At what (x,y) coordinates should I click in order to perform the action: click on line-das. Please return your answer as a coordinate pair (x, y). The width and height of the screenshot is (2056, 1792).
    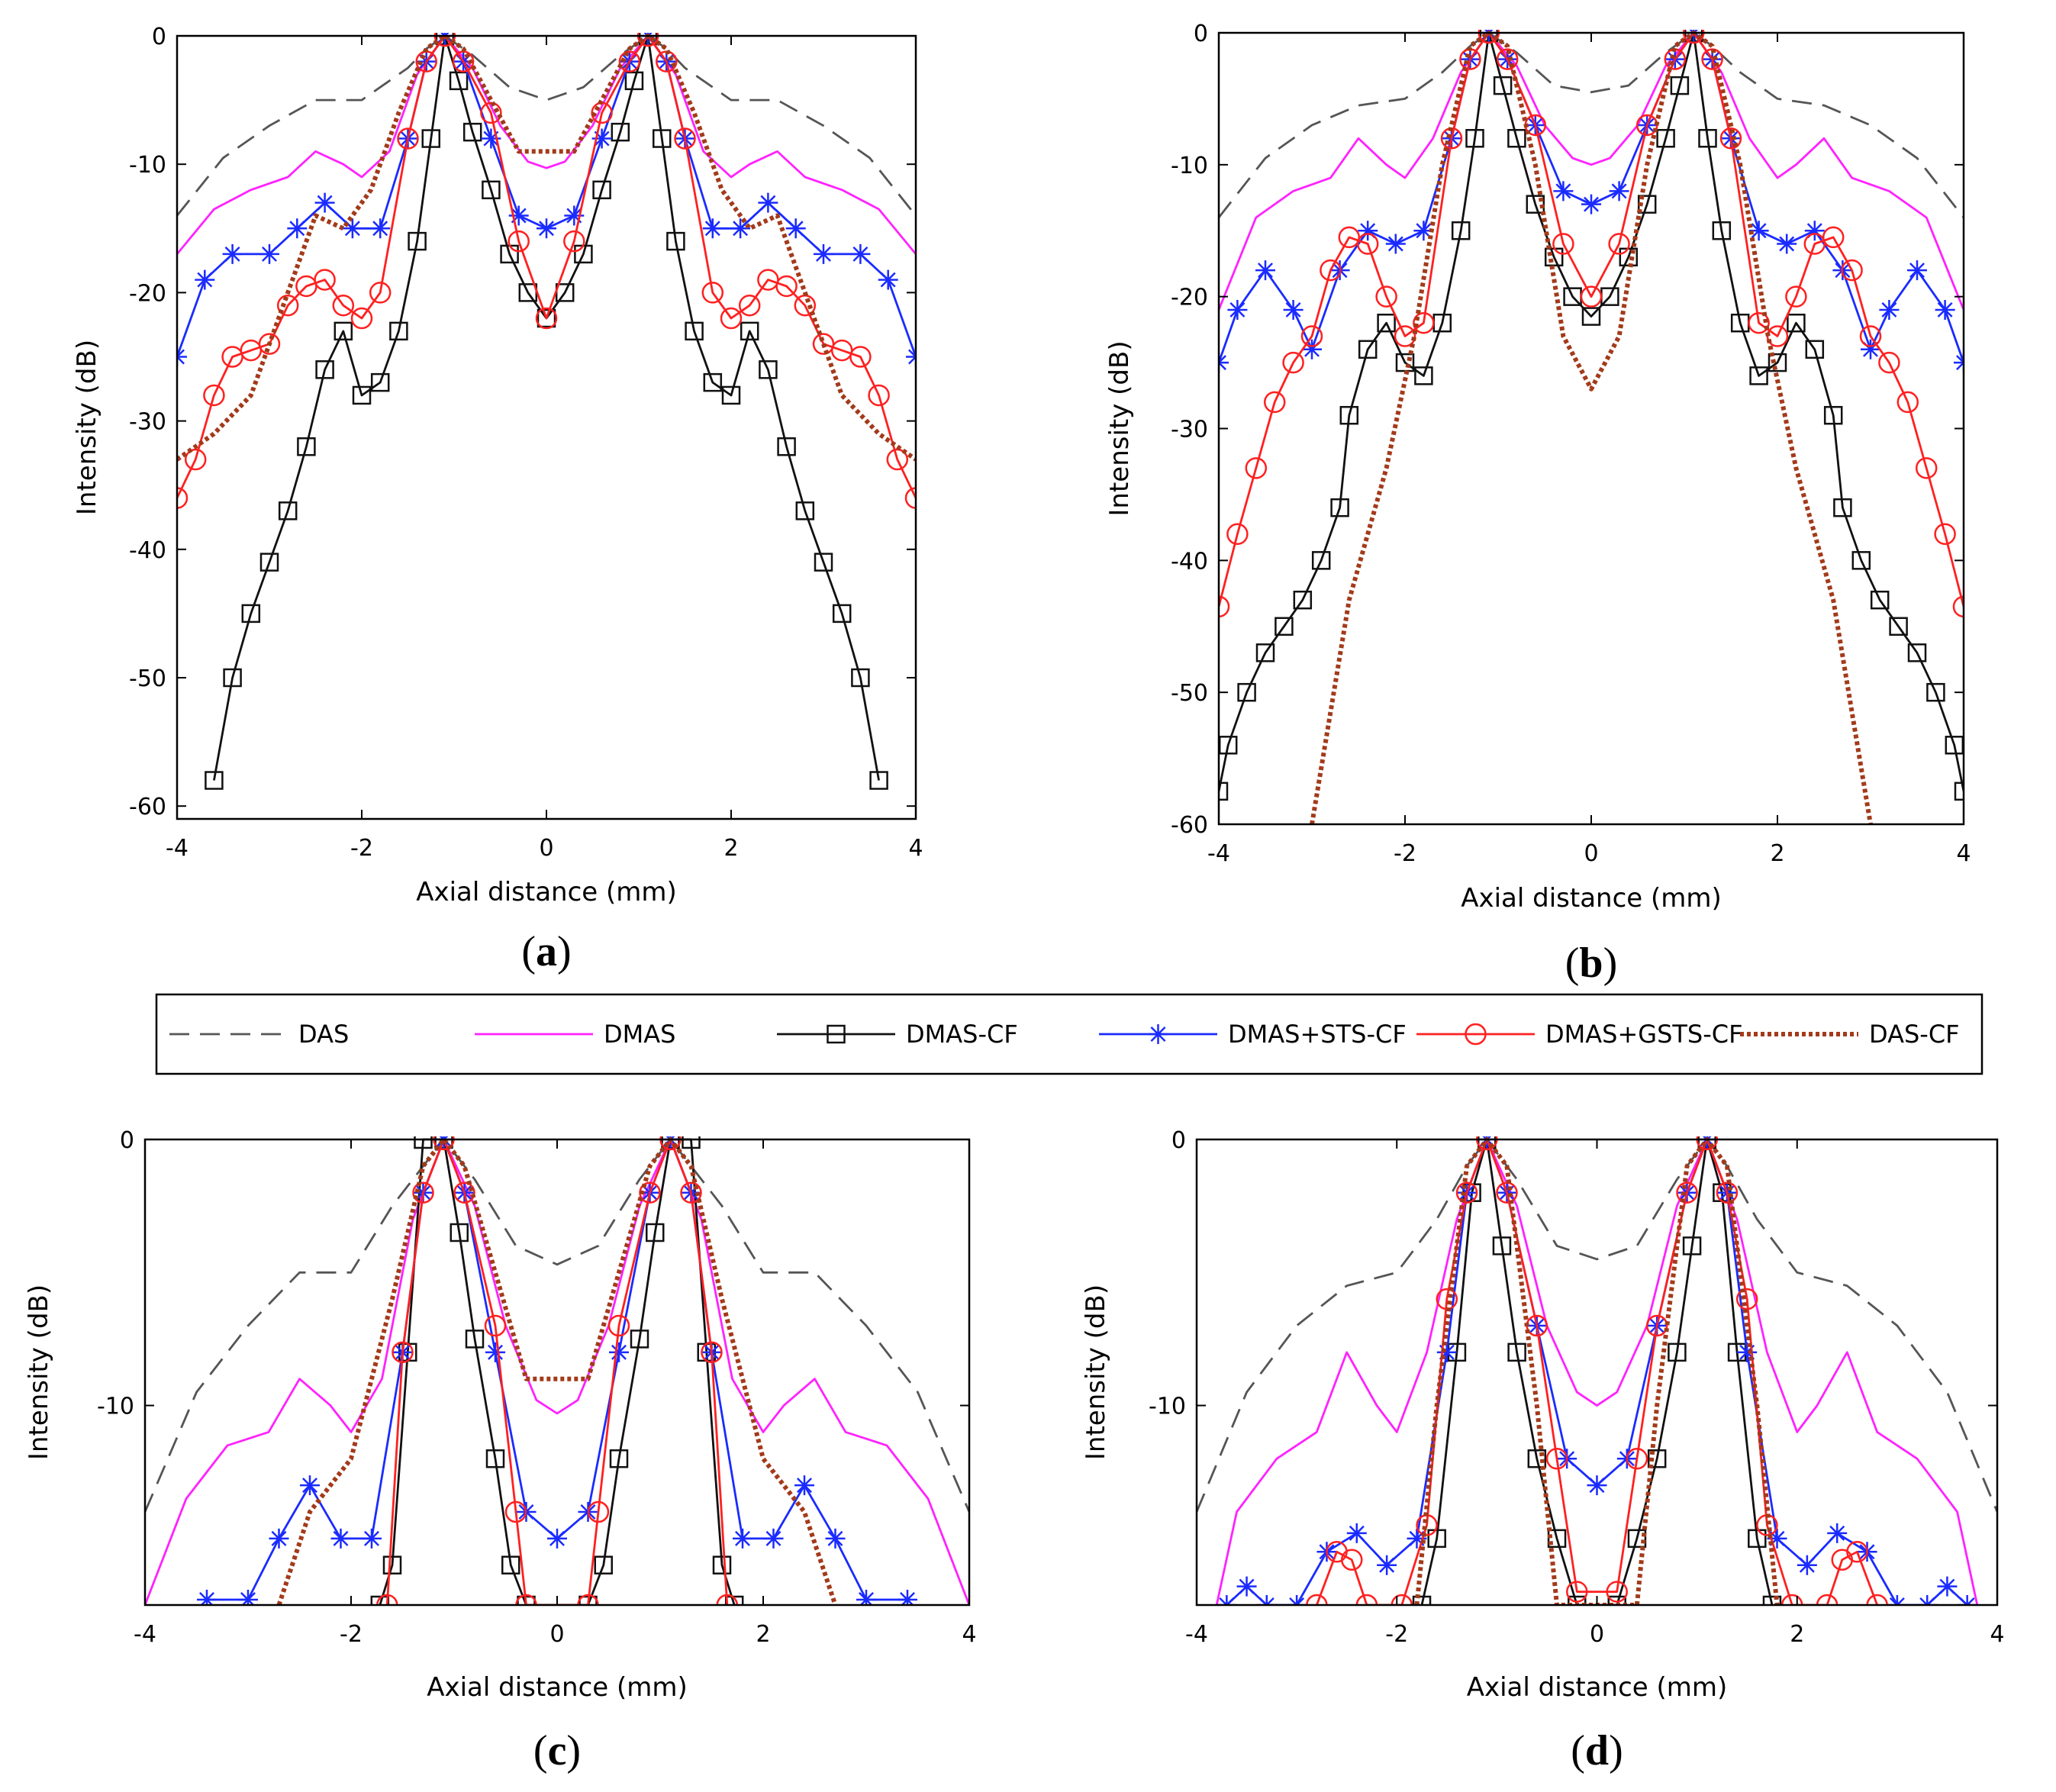
    Looking at the image, I should click on (1591, 125).